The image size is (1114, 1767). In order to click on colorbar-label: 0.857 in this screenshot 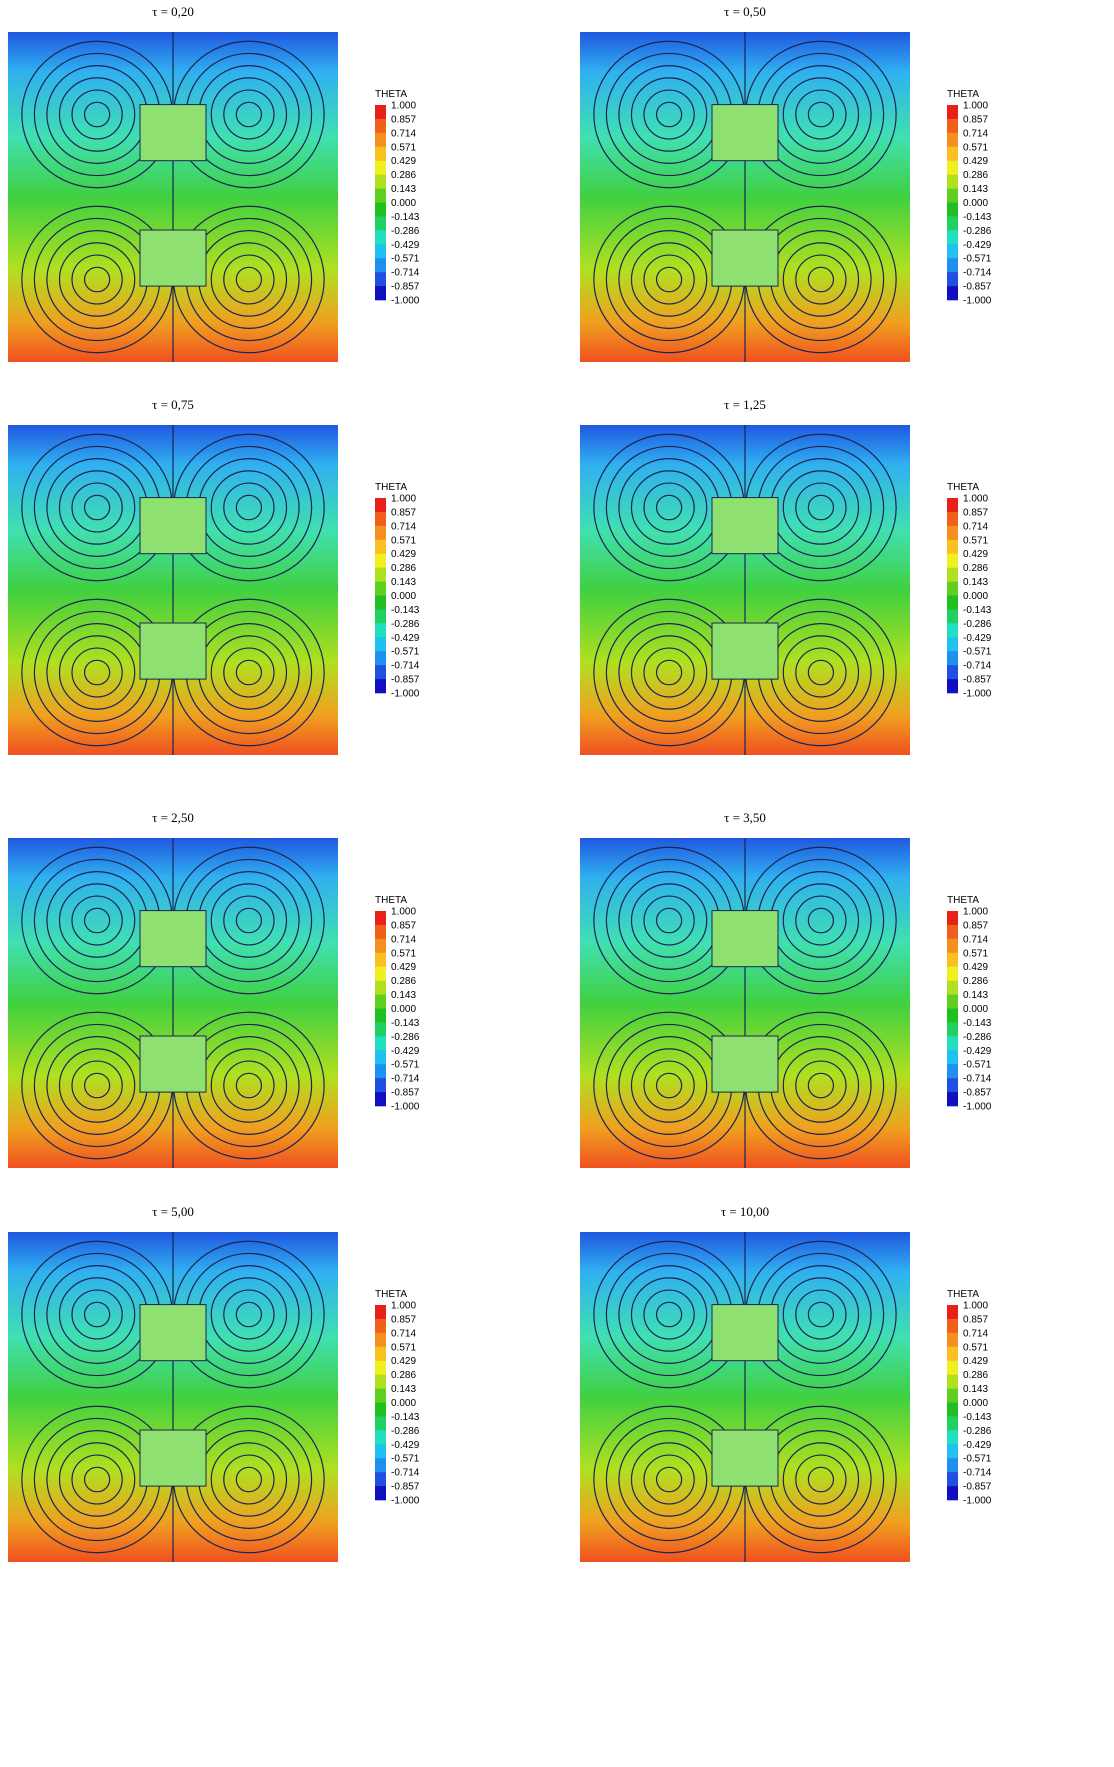, I will do `click(975, 512)`.